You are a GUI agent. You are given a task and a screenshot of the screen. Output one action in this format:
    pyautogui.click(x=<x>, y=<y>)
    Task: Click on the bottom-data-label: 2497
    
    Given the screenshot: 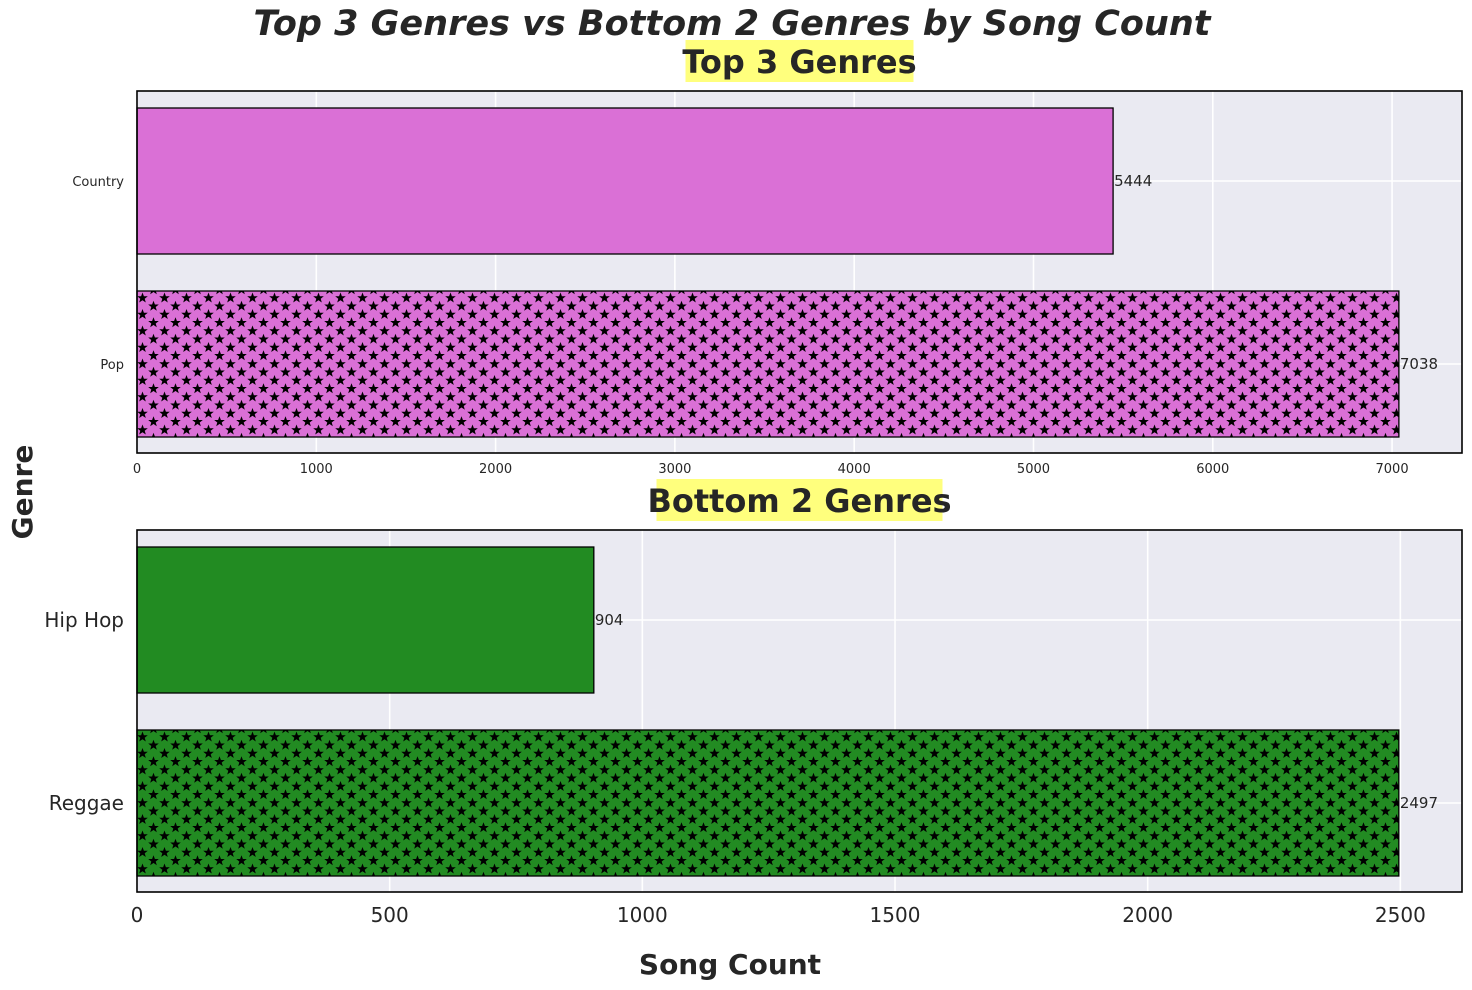 What is the action you would take?
    pyautogui.click(x=1419, y=803)
    